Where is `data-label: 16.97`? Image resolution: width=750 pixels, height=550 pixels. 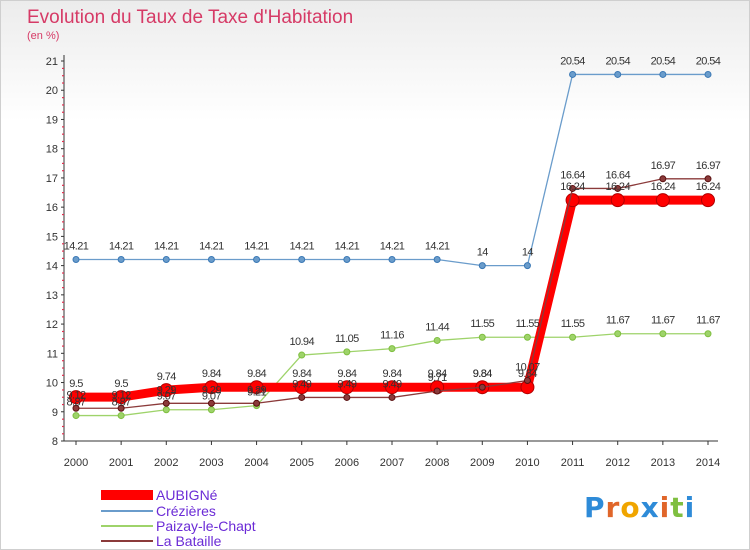 data-label: 16.97 is located at coordinates (663, 166).